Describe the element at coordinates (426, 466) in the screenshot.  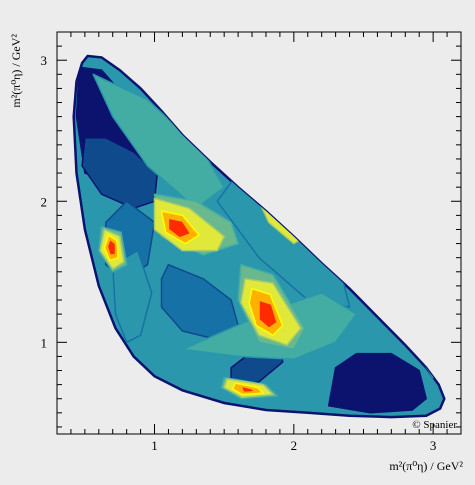
I see `x-axis-title: m²(π⁰η) / GeV²` at that location.